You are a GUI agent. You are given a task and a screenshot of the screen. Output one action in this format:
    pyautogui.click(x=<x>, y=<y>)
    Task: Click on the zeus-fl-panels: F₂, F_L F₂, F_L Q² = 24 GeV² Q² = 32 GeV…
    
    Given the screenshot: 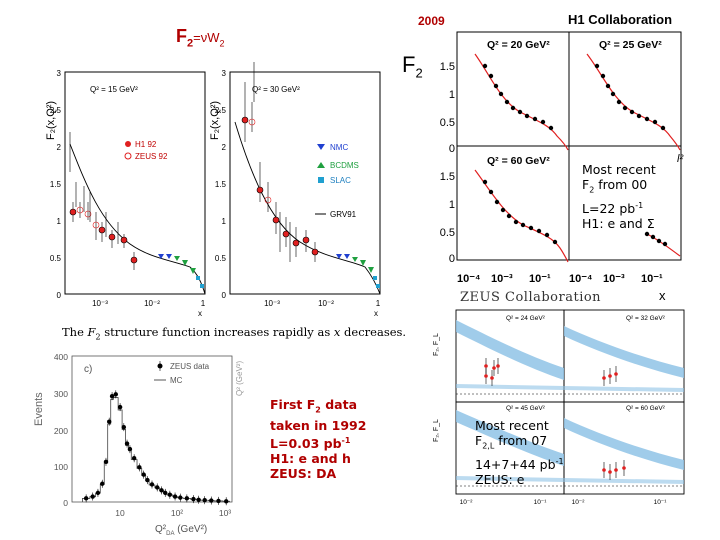 What is the action you would take?
    pyautogui.click(x=559, y=407)
    